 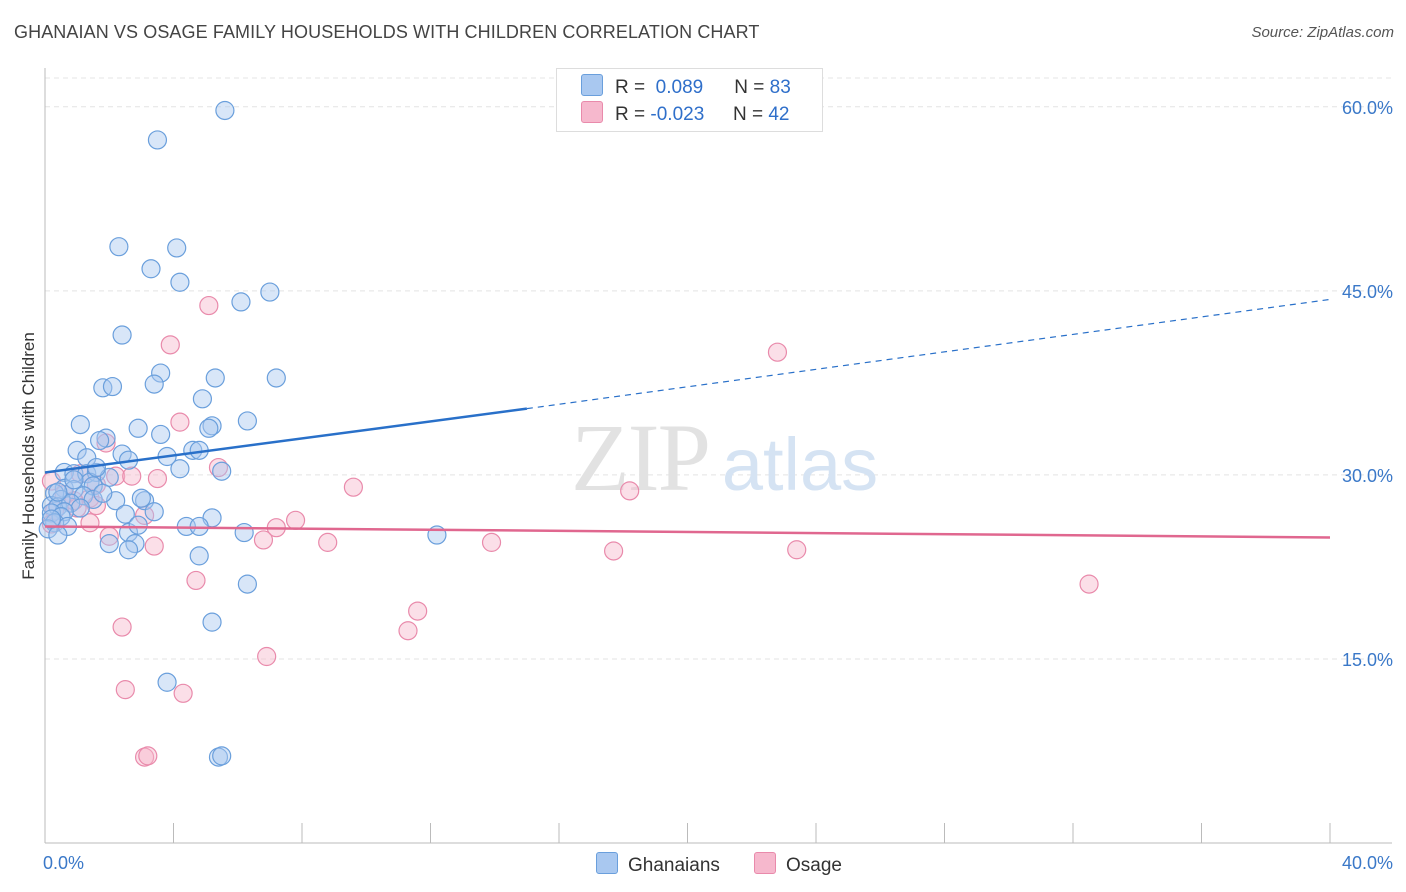 What do you see at coordinates (1367, 476) in the screenshot?
I see `y-tick-label: 30.0%` at bounding box center [1367, 476].